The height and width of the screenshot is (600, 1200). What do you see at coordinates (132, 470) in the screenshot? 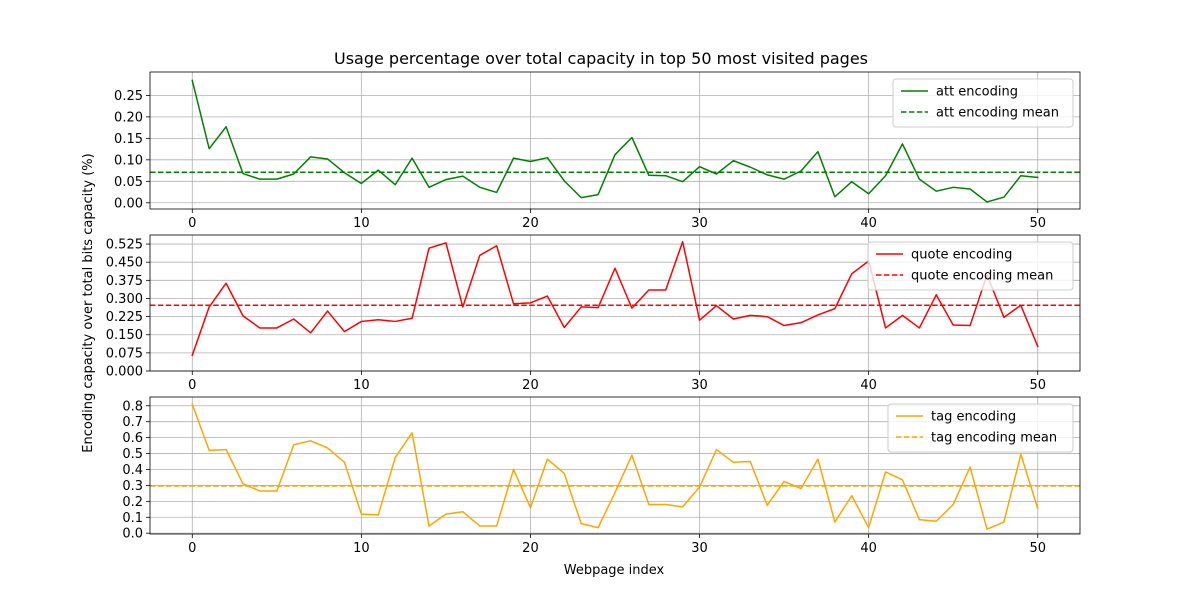
I see `y-tick-label: 0.4` at bounding box center [132, 470].